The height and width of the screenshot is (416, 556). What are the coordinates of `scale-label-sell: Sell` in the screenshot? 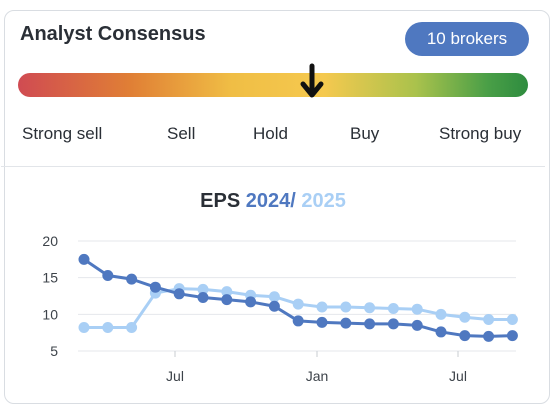 It's located at (181, 133).